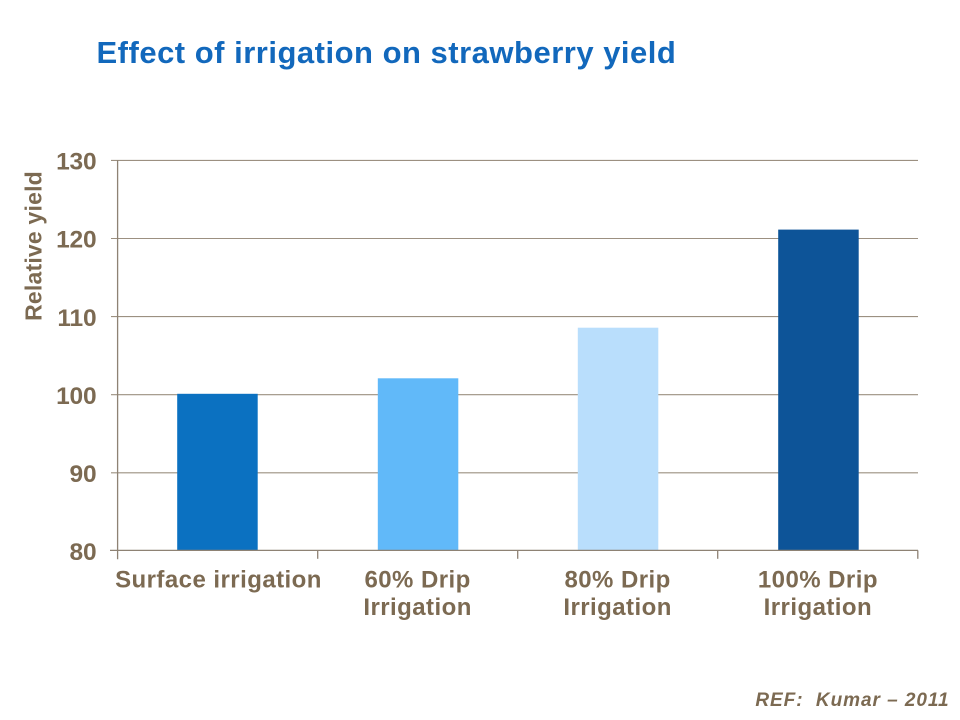  Describe the element at coordinates (76, 240) in the screenshot. I see `svg-text: 120` at that location.